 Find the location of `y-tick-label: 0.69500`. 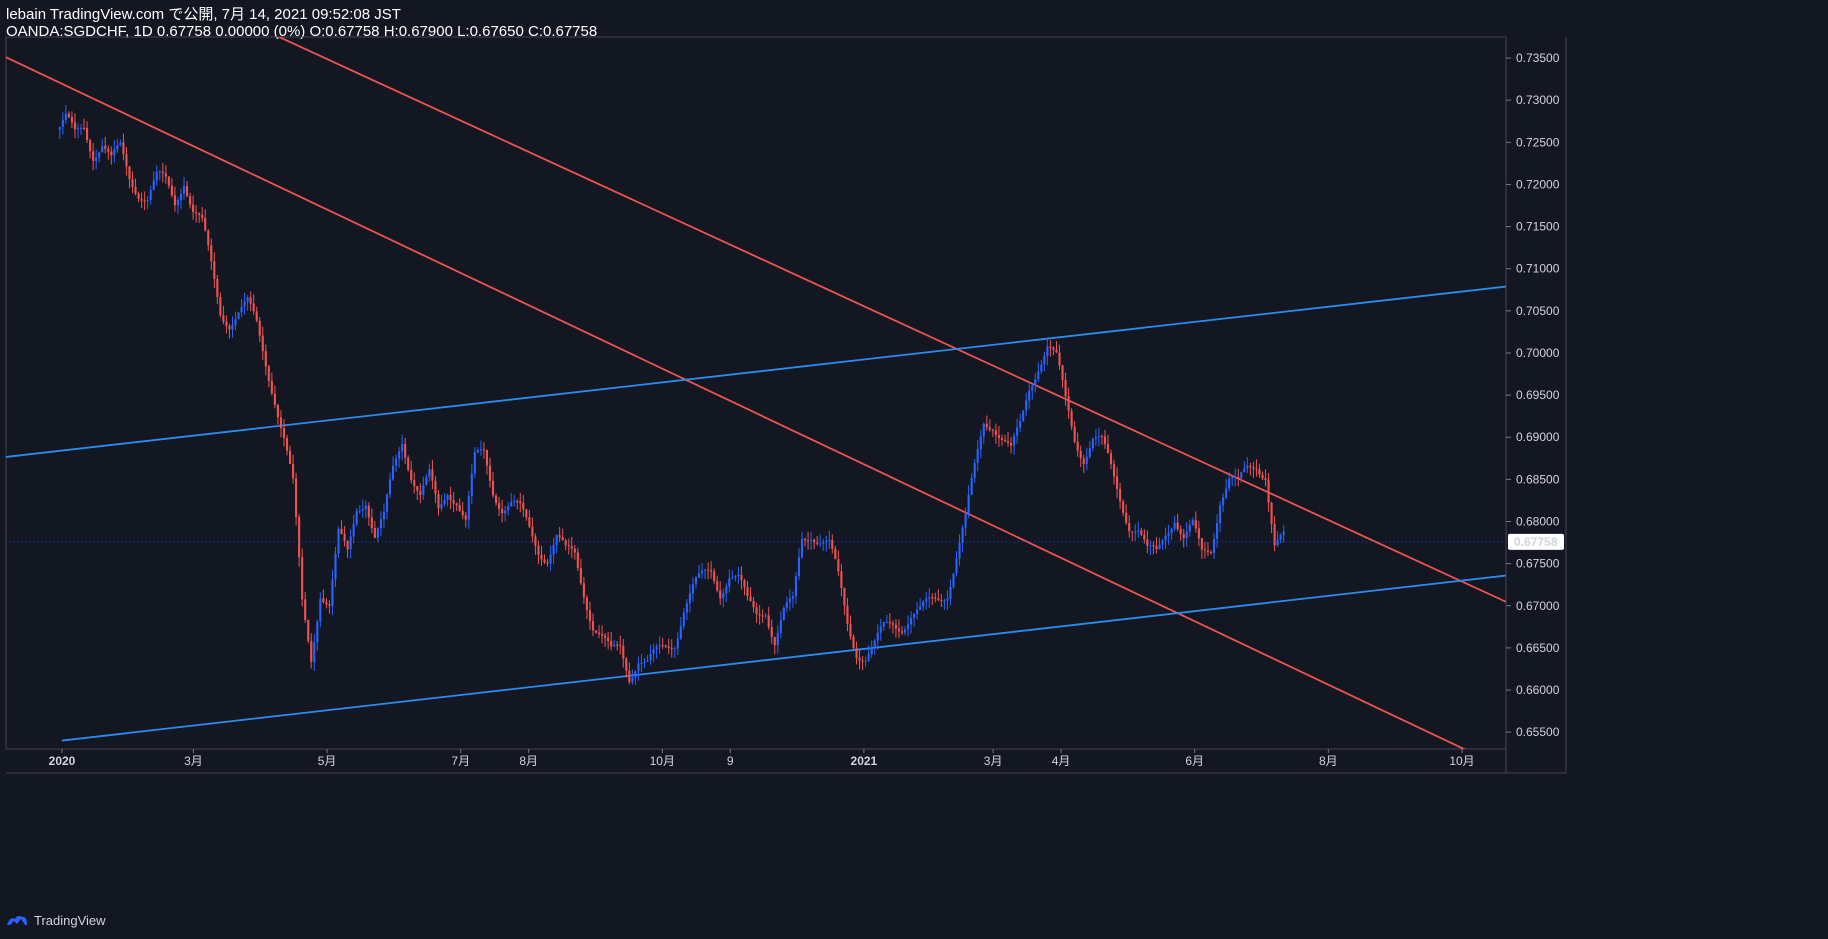

y-tick-label: 0.69500 is located at coordinates (1538, 395).